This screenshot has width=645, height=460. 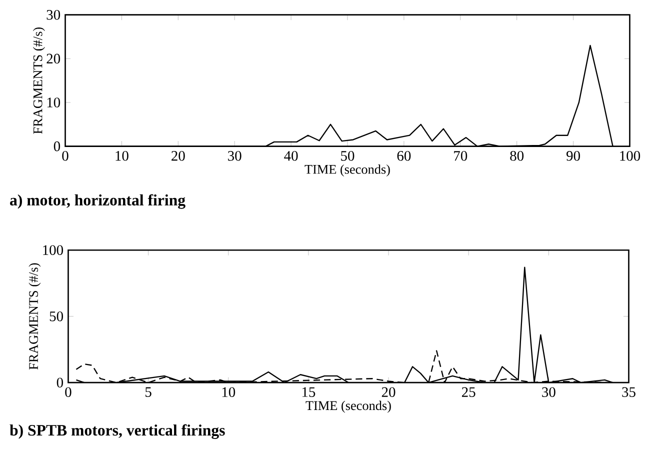 I want to click on x-tick-label: 40, so click(x=291, y=156).